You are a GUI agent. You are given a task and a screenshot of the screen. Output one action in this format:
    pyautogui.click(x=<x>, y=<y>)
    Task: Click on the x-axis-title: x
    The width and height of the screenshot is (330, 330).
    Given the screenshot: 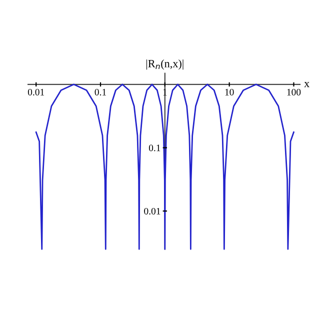 What is the action you would take?
    pyautogui.click(x=307, y=85)
    